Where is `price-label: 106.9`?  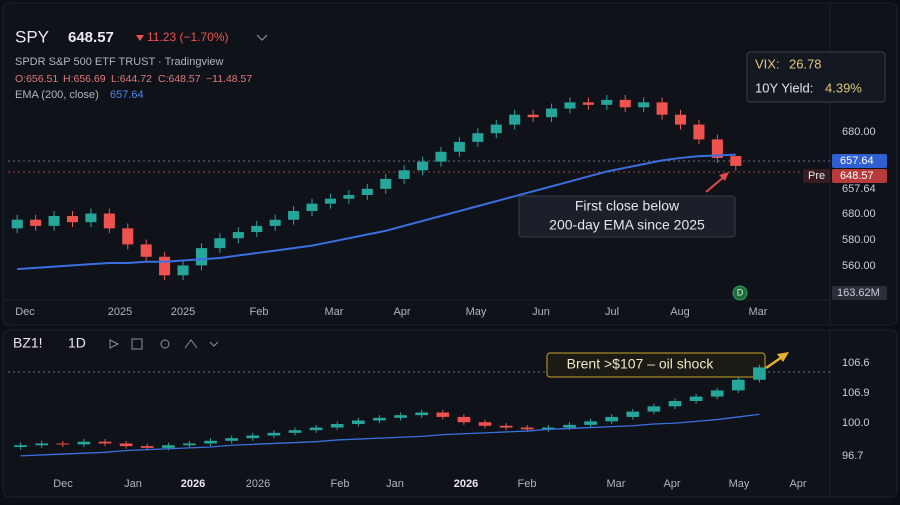
price-label: 106.9 is located at coordinates (856, 393).